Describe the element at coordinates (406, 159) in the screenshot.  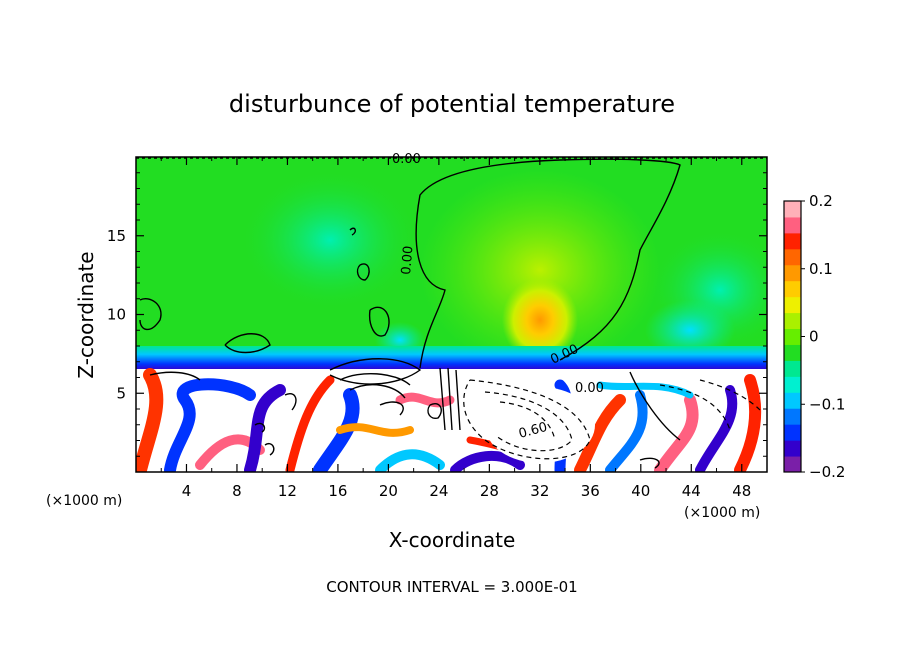
I see `contour-label-top: 0.00` at that location.